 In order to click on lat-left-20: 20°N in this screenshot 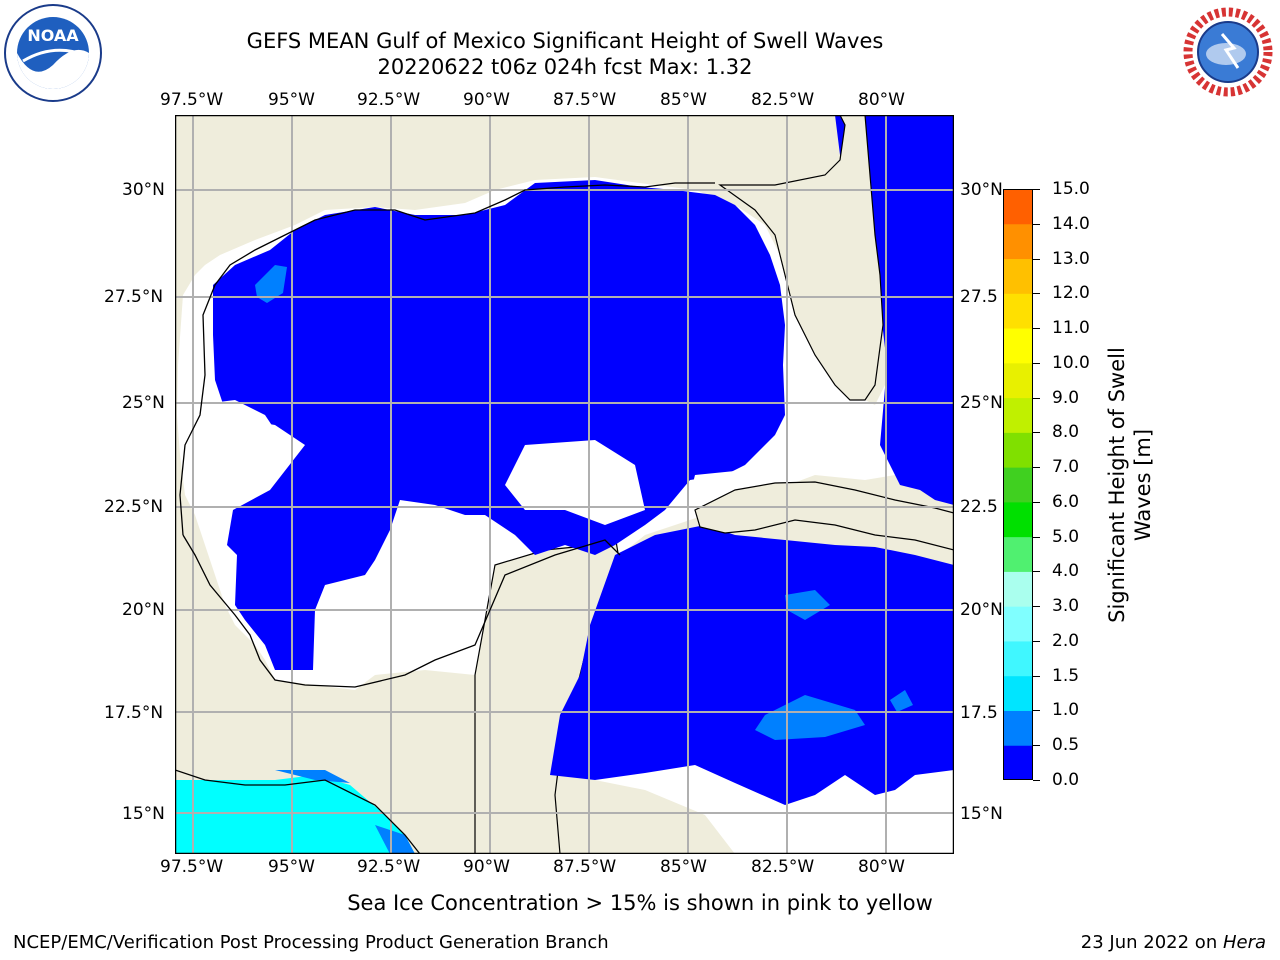, I will do `click(143, 610)`.